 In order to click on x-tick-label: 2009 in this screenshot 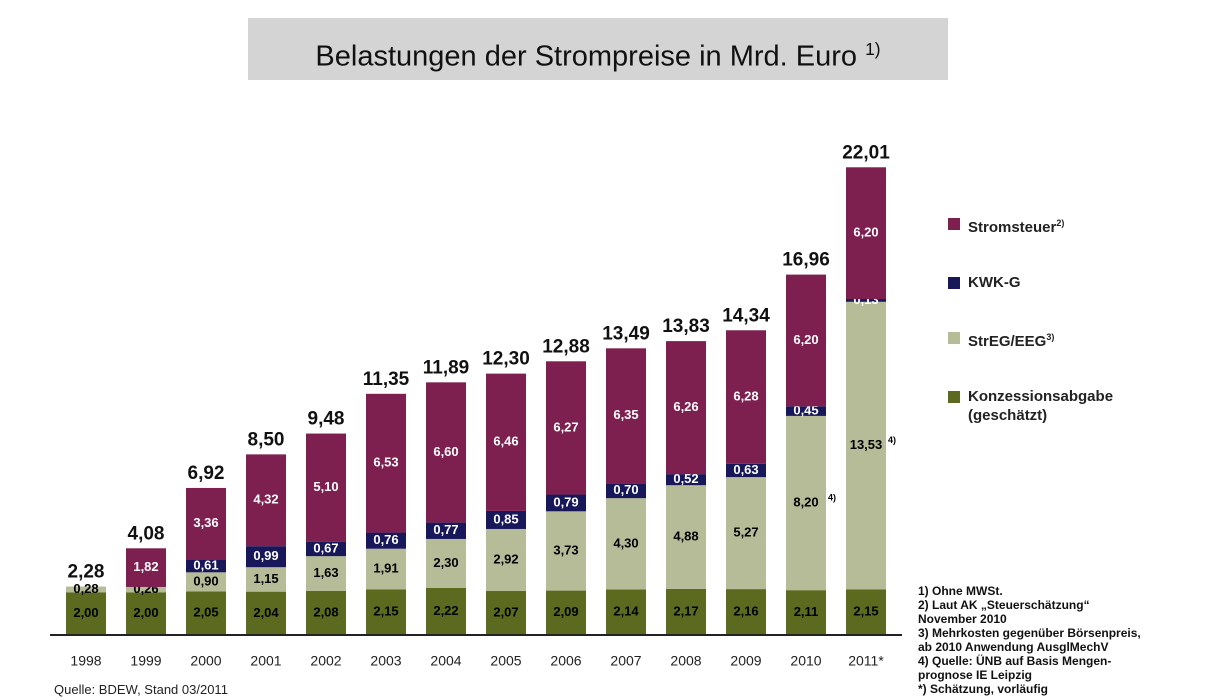, I will do `click(745, 661)`.